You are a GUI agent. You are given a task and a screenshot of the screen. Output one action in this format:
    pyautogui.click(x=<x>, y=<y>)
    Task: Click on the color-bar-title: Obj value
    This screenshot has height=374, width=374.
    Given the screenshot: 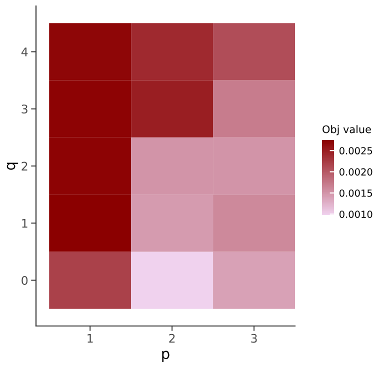 What is the action you would take?
    pyautogui.click(x=346, y=130)
    